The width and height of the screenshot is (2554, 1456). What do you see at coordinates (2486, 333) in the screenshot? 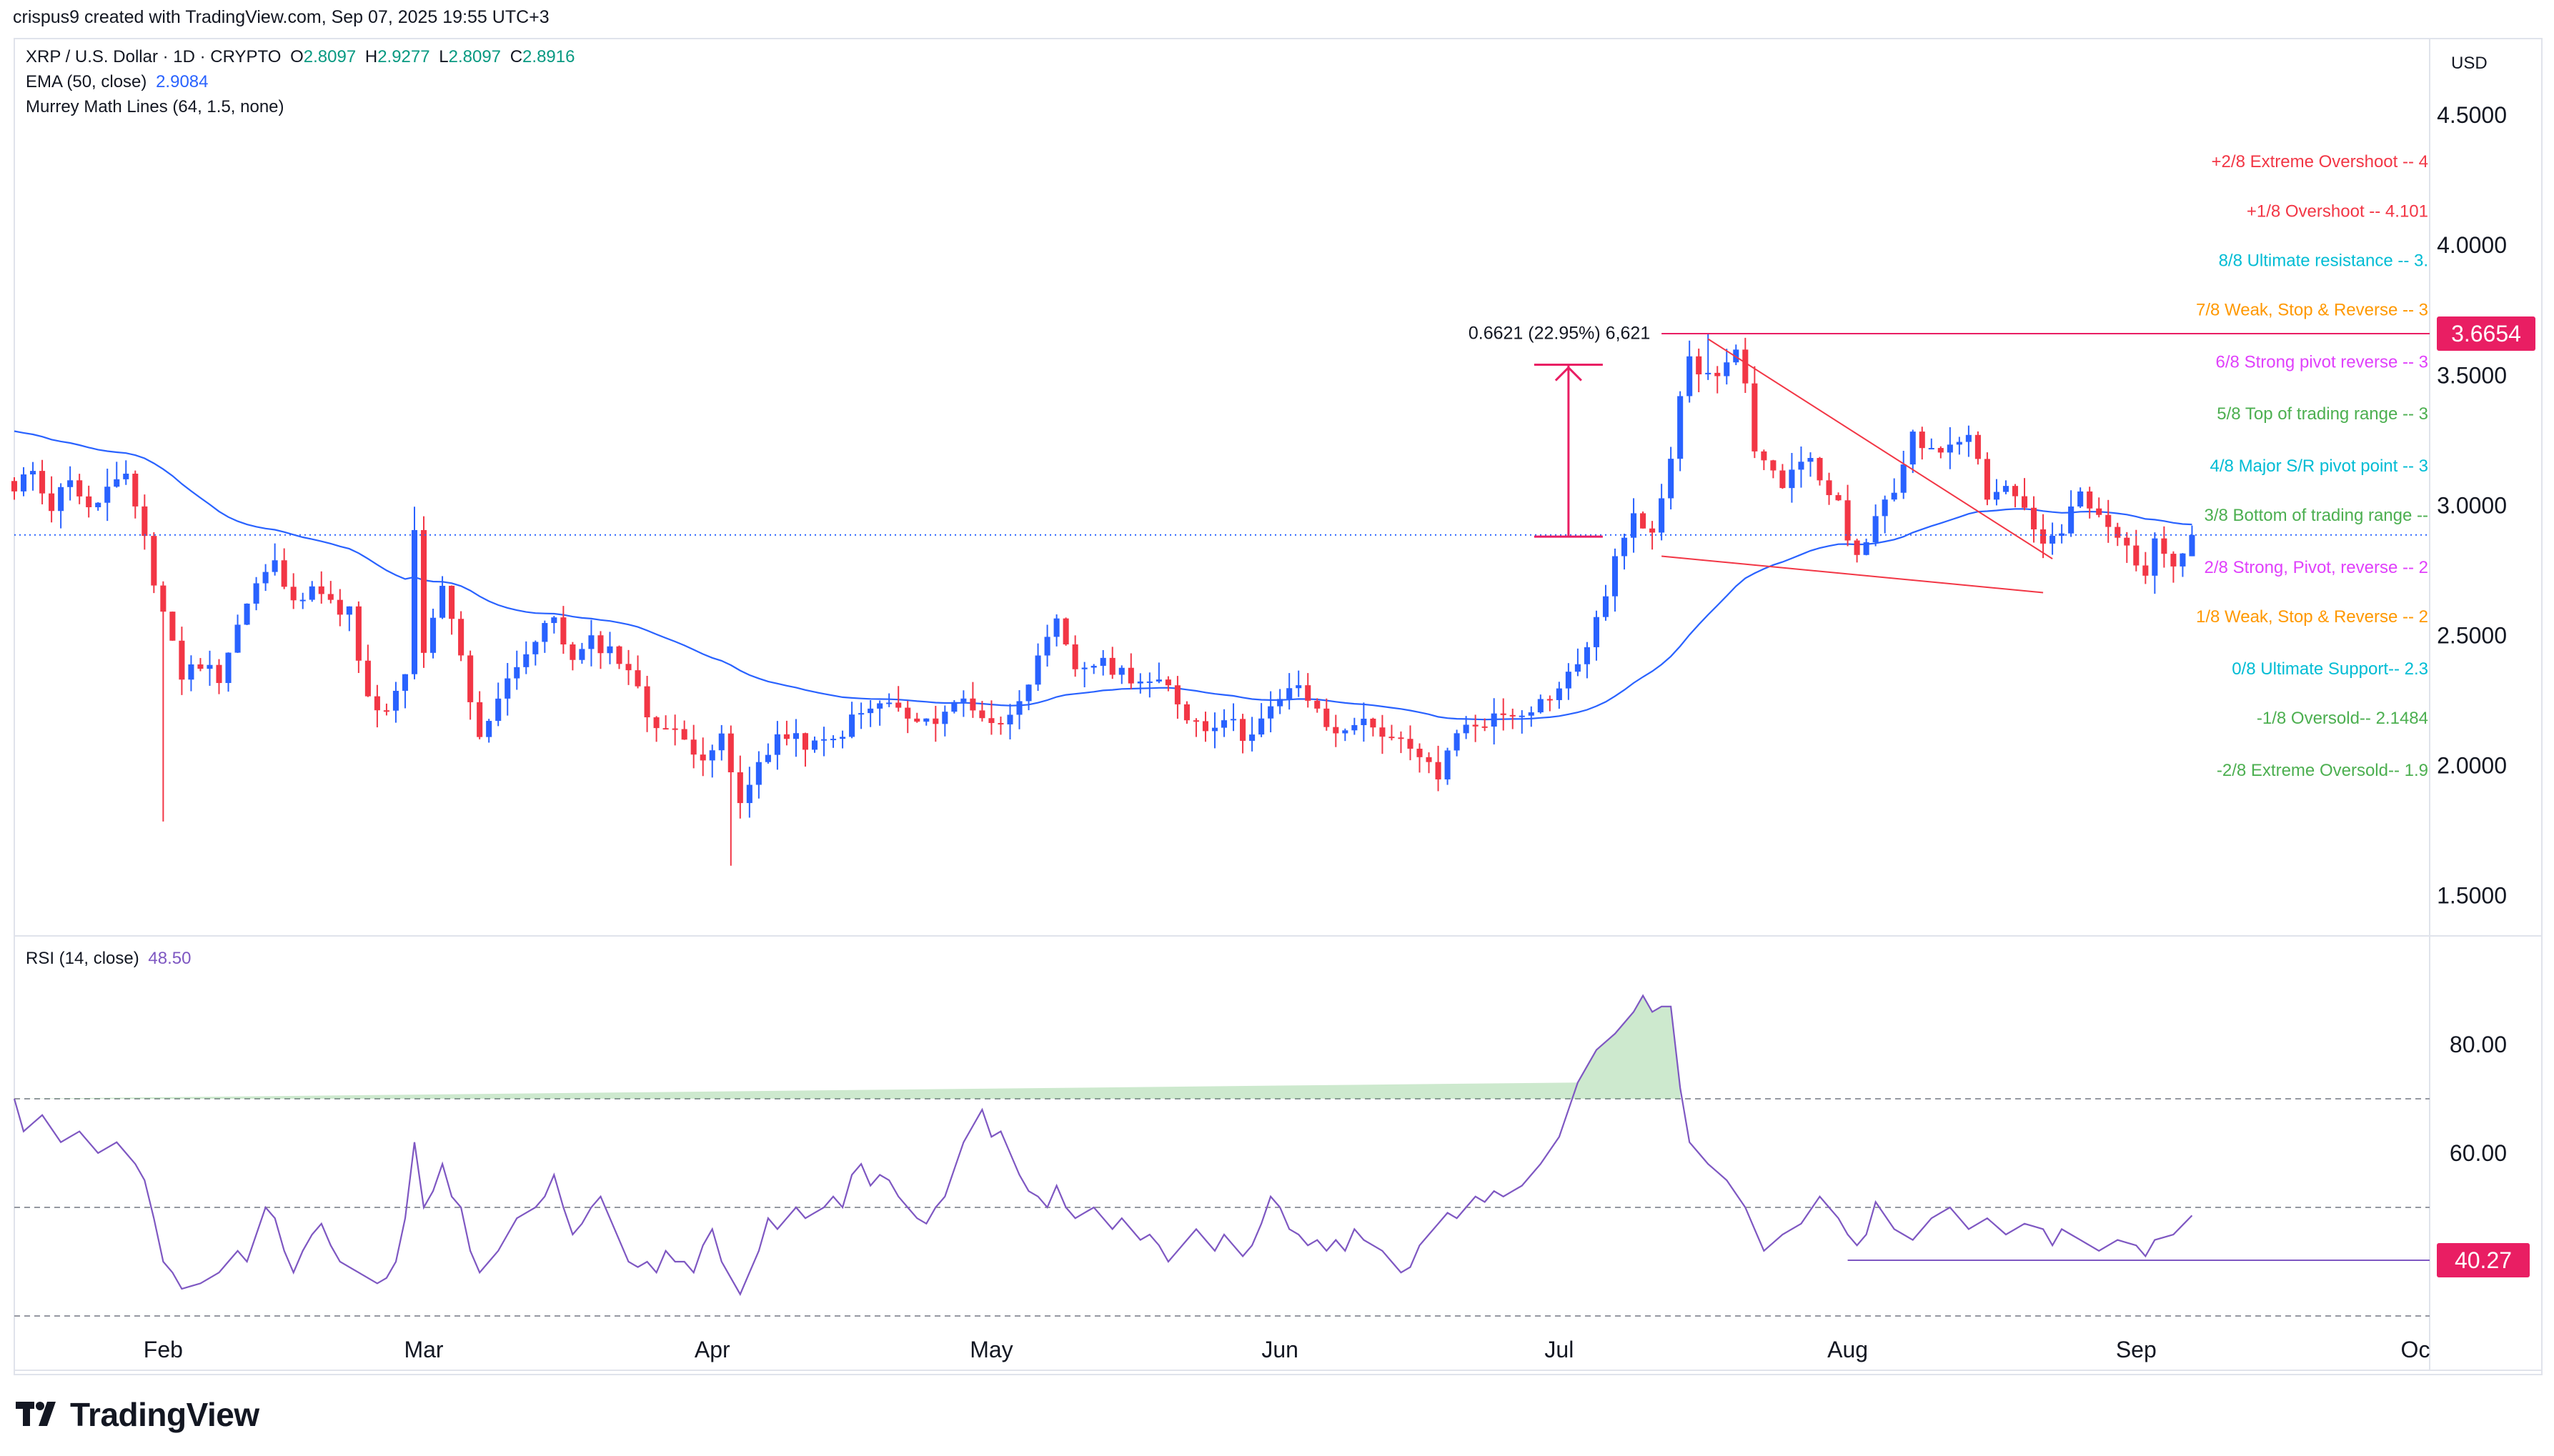
I see `high-price-label: 3.6654` at bounding box center [2486, 333].